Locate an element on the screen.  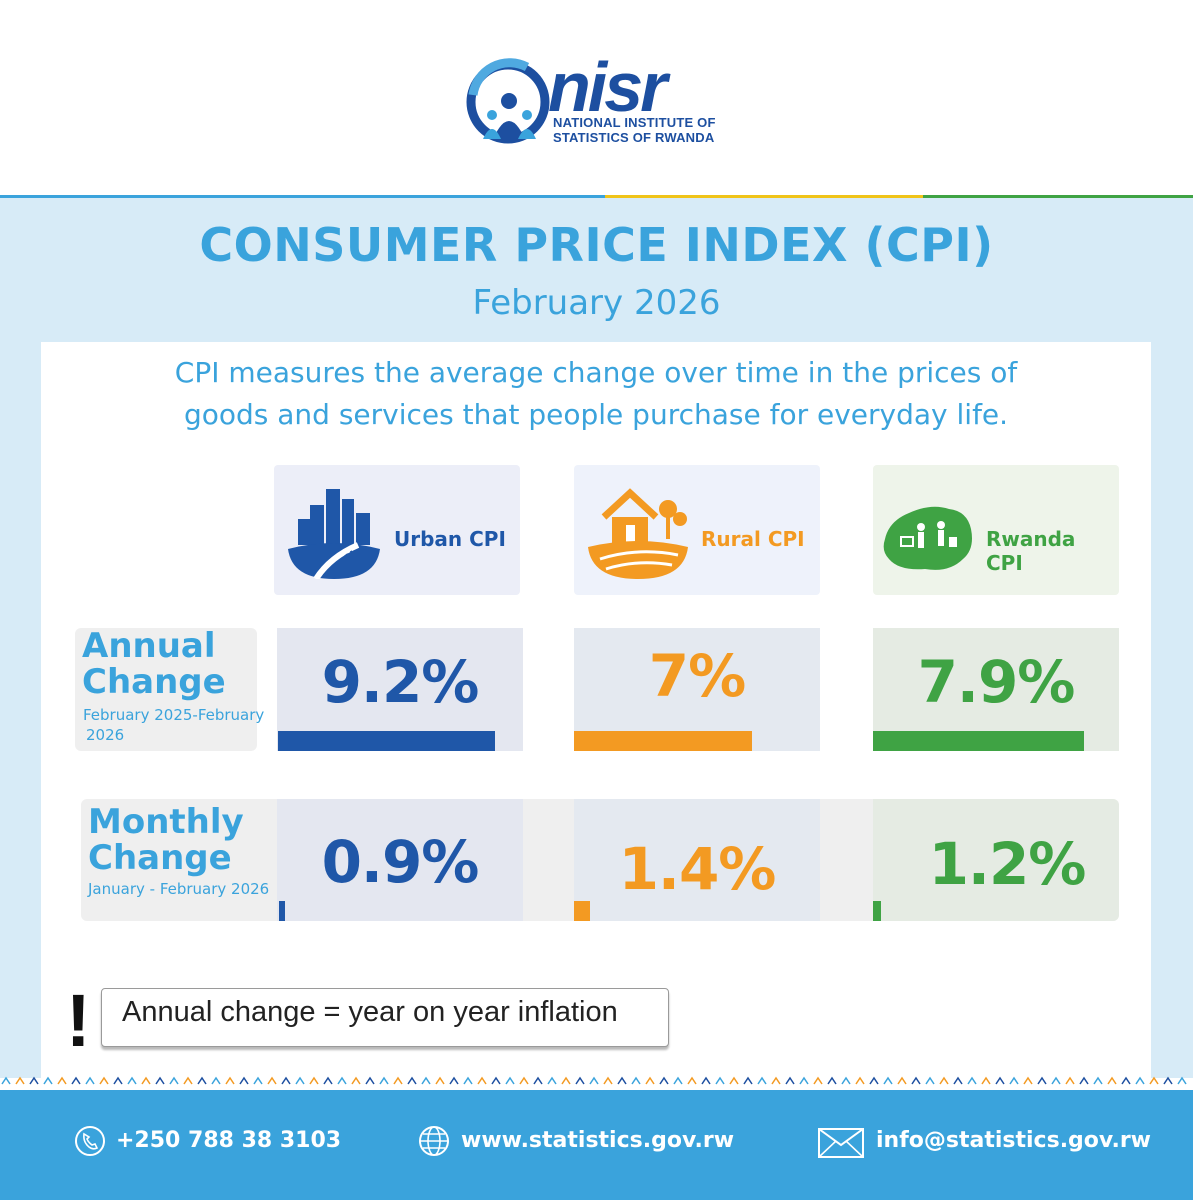
monthly-bar-urban is located at coordinates (282, 911).